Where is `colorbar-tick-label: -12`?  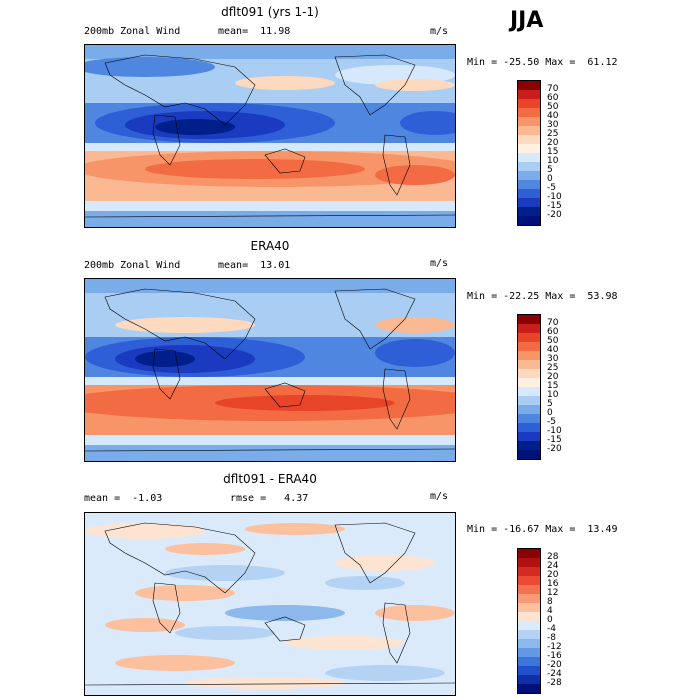 colorbar-tick-label: -12 is located at coordinates (554, 647).